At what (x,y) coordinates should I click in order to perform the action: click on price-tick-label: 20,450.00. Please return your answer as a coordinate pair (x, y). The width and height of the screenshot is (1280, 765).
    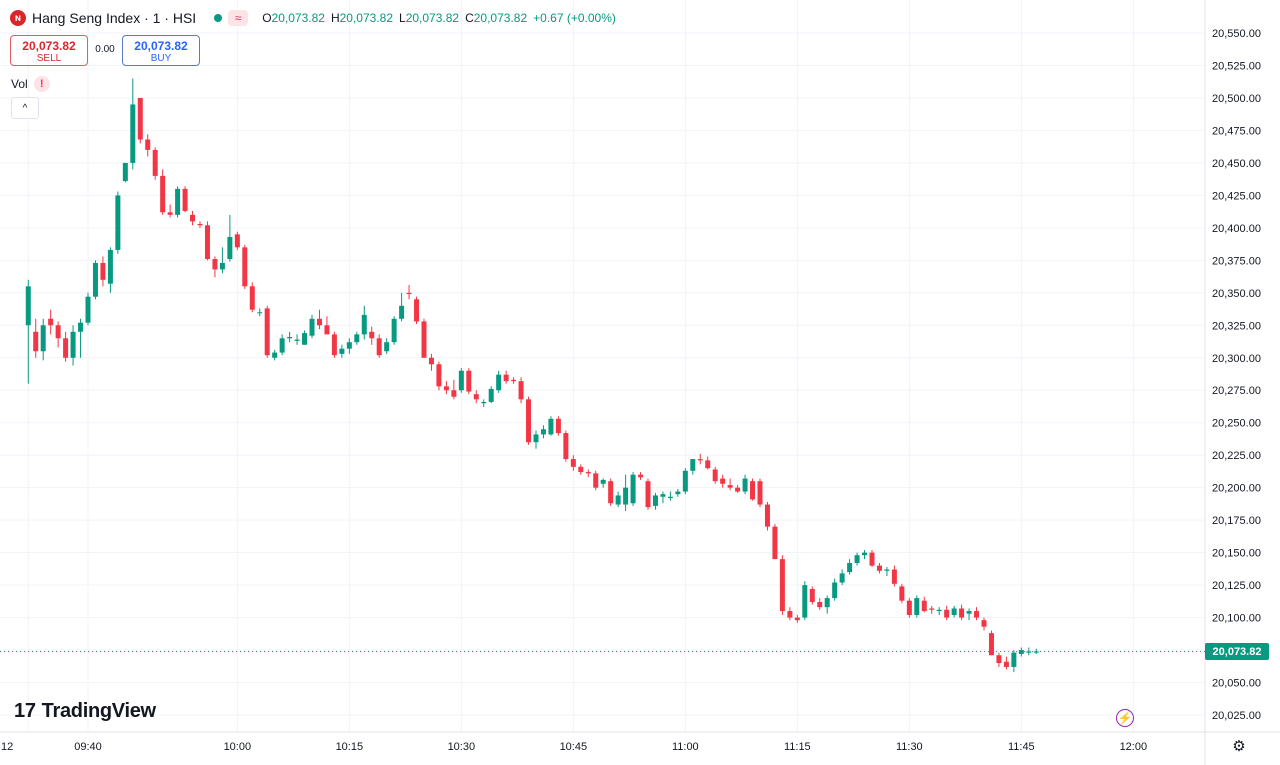
    Looking at the image, I should click on (1236, 164).